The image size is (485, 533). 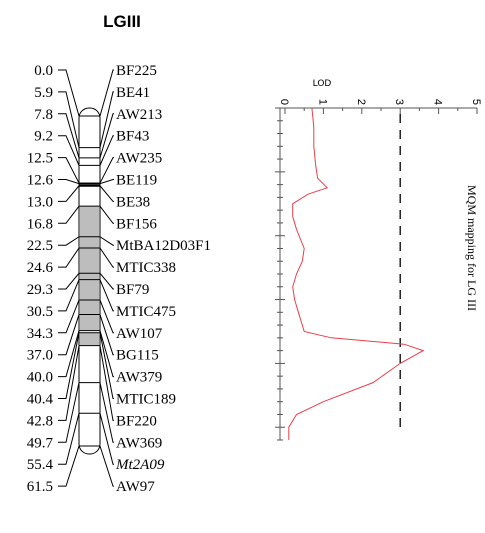 What do you see at coordinates (40, 421) in the screenshot?
I see `marker-position: 42.8` at bounding box center [40, 421].